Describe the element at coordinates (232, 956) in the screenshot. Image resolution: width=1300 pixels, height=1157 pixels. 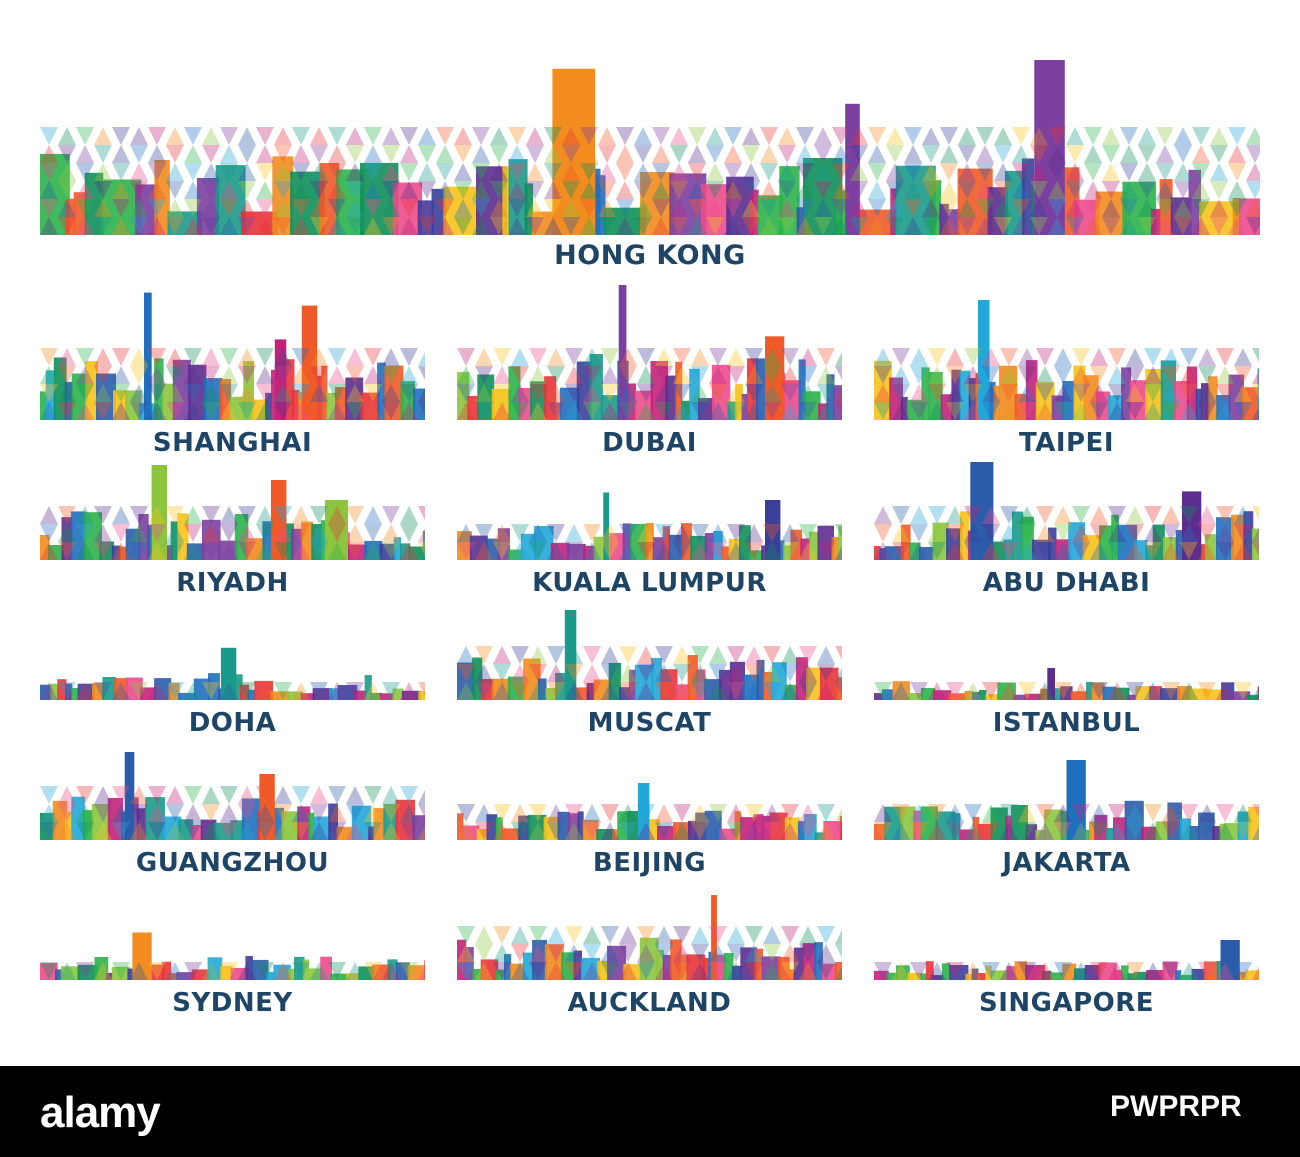
I see `skyline-sydney` at that location.